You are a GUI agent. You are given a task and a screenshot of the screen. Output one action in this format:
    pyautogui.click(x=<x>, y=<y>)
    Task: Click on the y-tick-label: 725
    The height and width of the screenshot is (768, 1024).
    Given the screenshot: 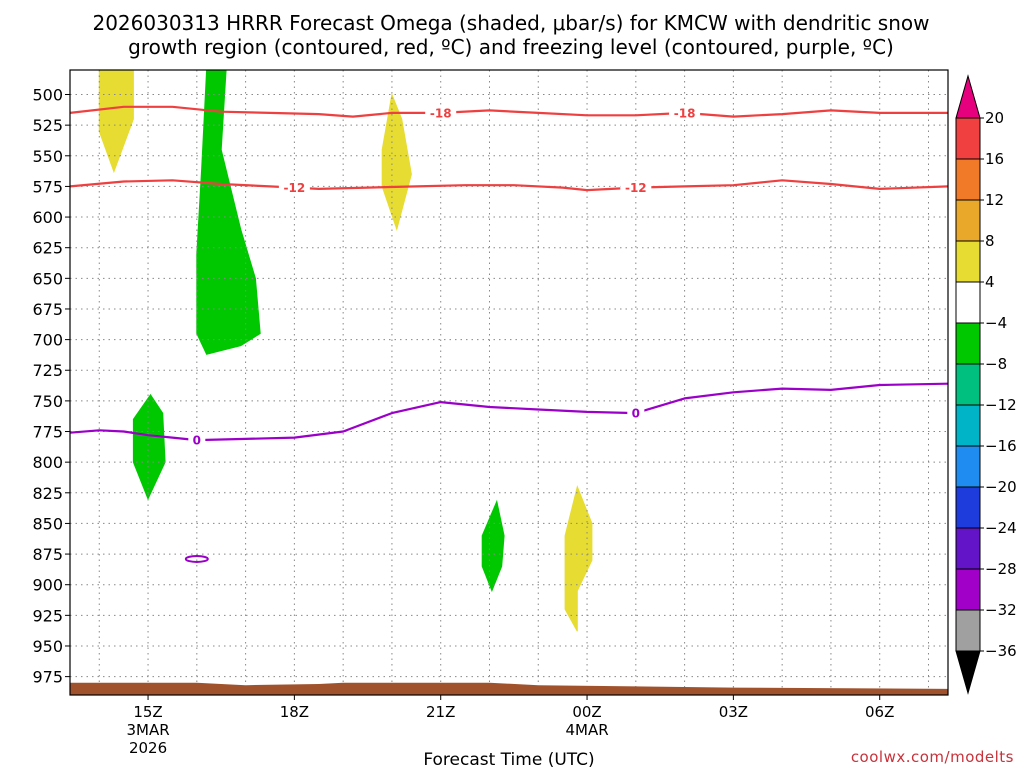 What is the action you would take?
    pyautogui.click(x=47, y=370)
    